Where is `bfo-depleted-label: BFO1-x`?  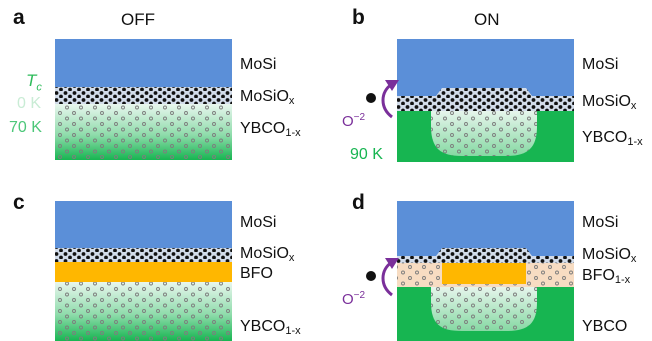
bfo-depleted-label: BFO1-x is located at coordinates (606, 276).